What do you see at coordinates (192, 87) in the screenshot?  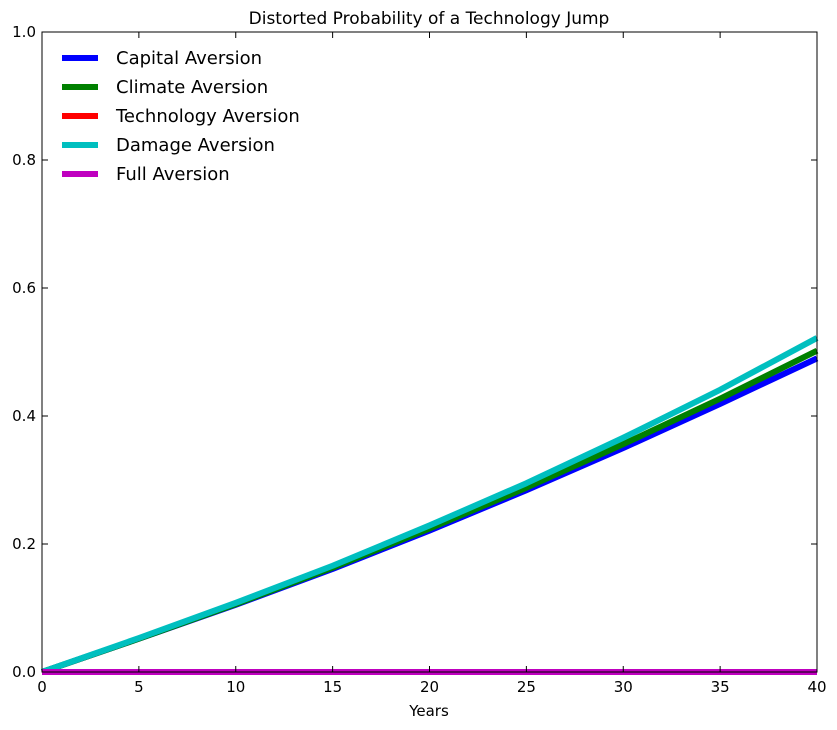 I see `legend-label: Climate Aversion` at bounding box center [192, 87].